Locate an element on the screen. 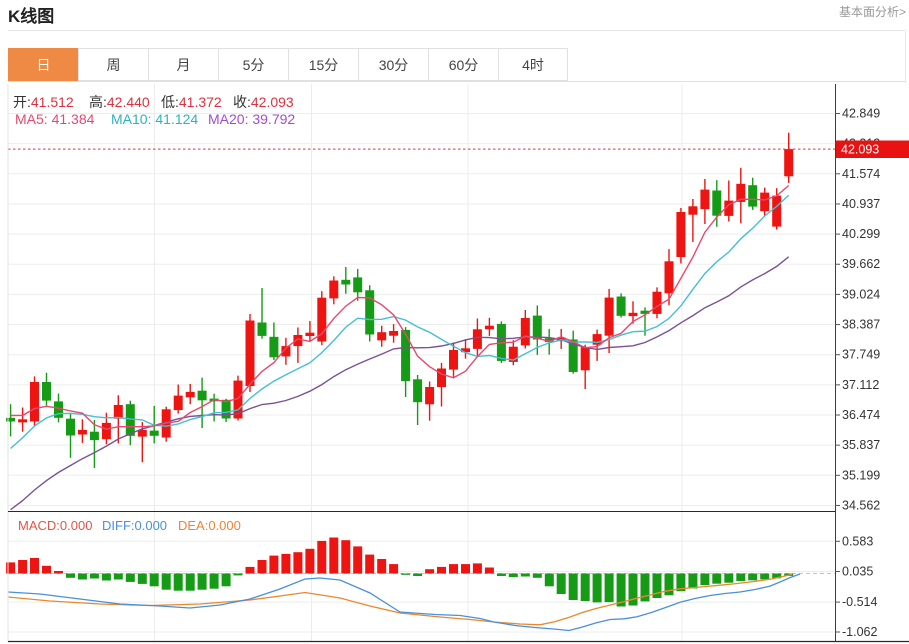 The height and width of the screenshot is (644, 909). svg-text: 42.093 is located at coordinates (860, 149).